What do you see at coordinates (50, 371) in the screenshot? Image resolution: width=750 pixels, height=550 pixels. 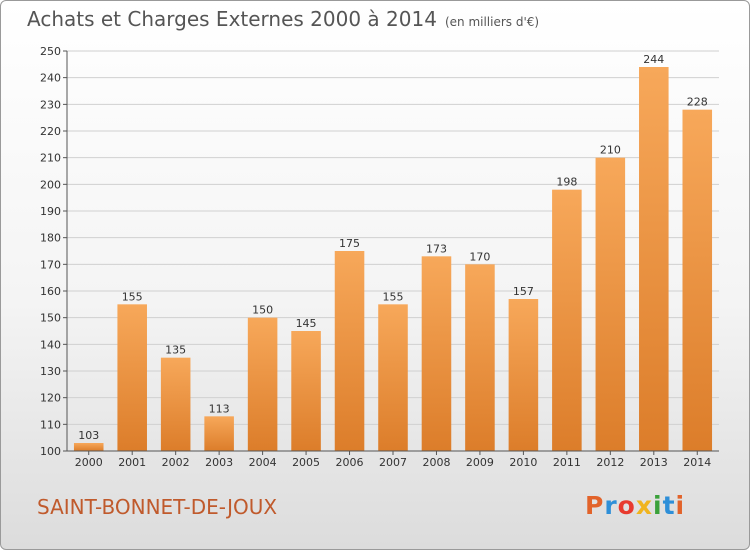 I see `y-tick-label: 130` at bounding box center [50, 371].